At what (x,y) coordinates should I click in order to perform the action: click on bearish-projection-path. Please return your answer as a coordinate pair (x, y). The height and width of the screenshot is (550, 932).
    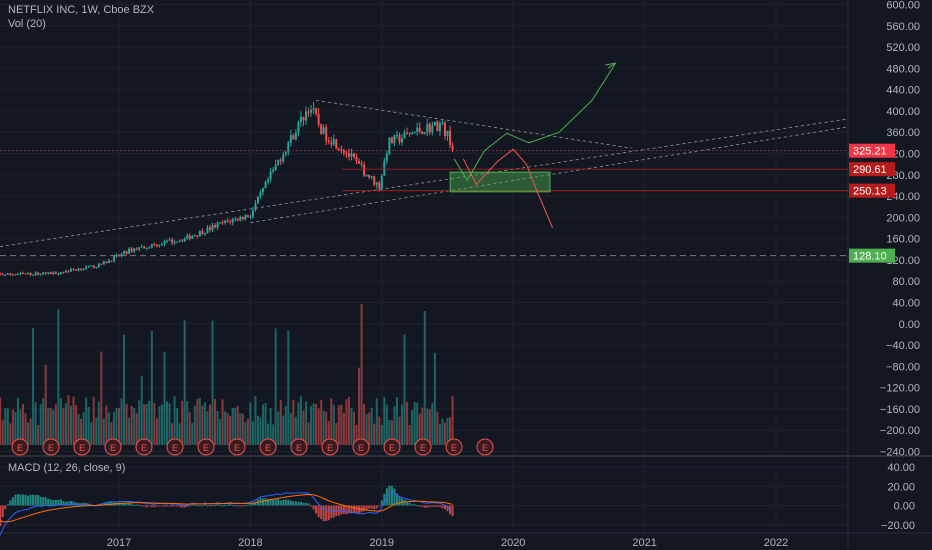
    Looking at the image, I should click on (508, 188).